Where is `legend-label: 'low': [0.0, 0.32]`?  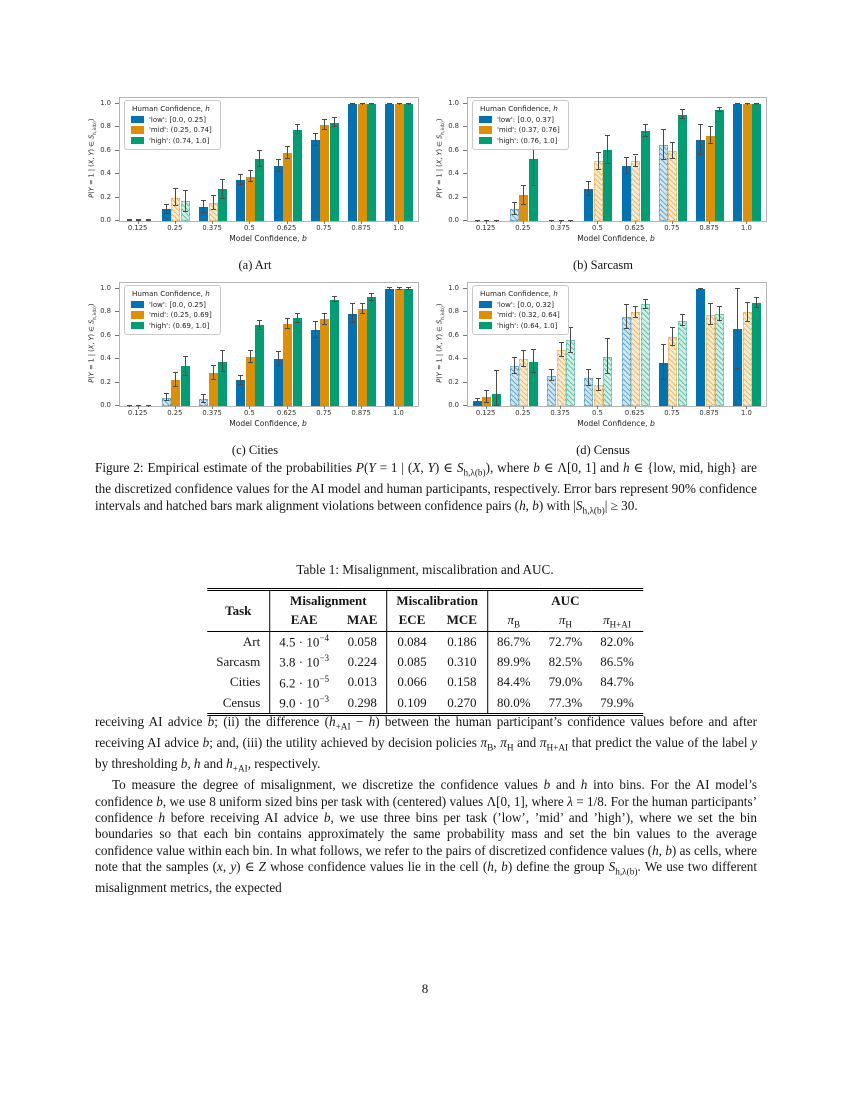 legend-label: 'low': [0.0, 0.32] is located at coordinates (526, 304).